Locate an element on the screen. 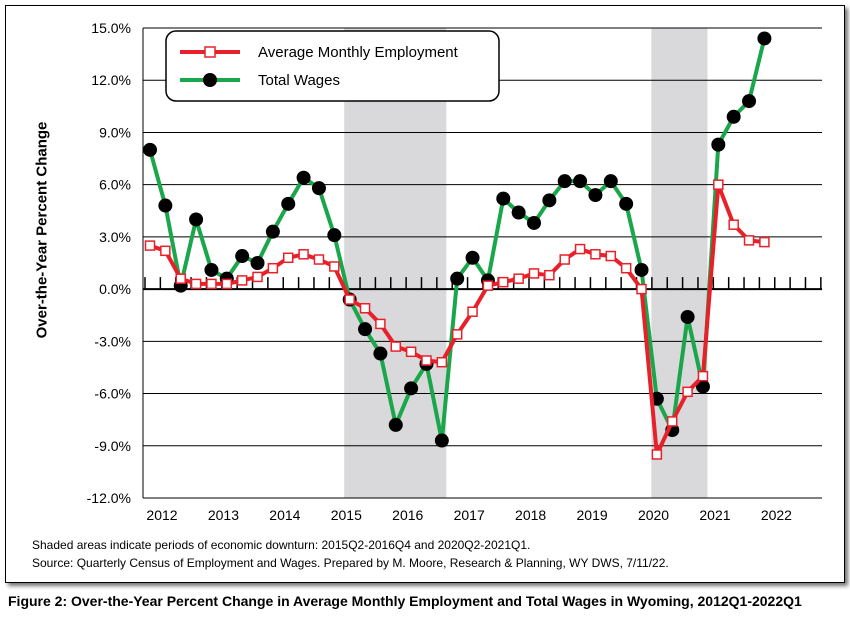 The width and height of the screenshot is (850, 618). x-tick-label: 2019 is located at coordinates (592, 515).